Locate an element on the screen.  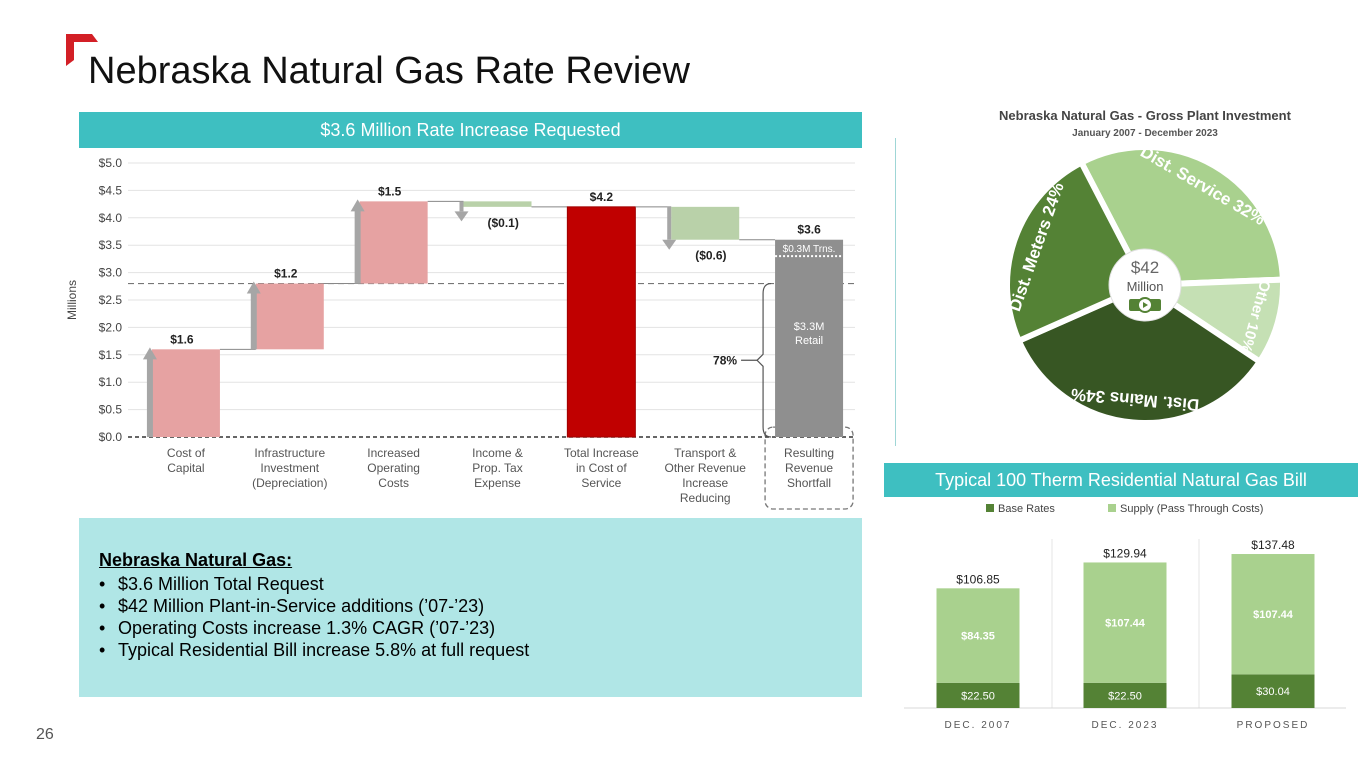
x-tick-label: Increased is located at coordinates (393, 453).